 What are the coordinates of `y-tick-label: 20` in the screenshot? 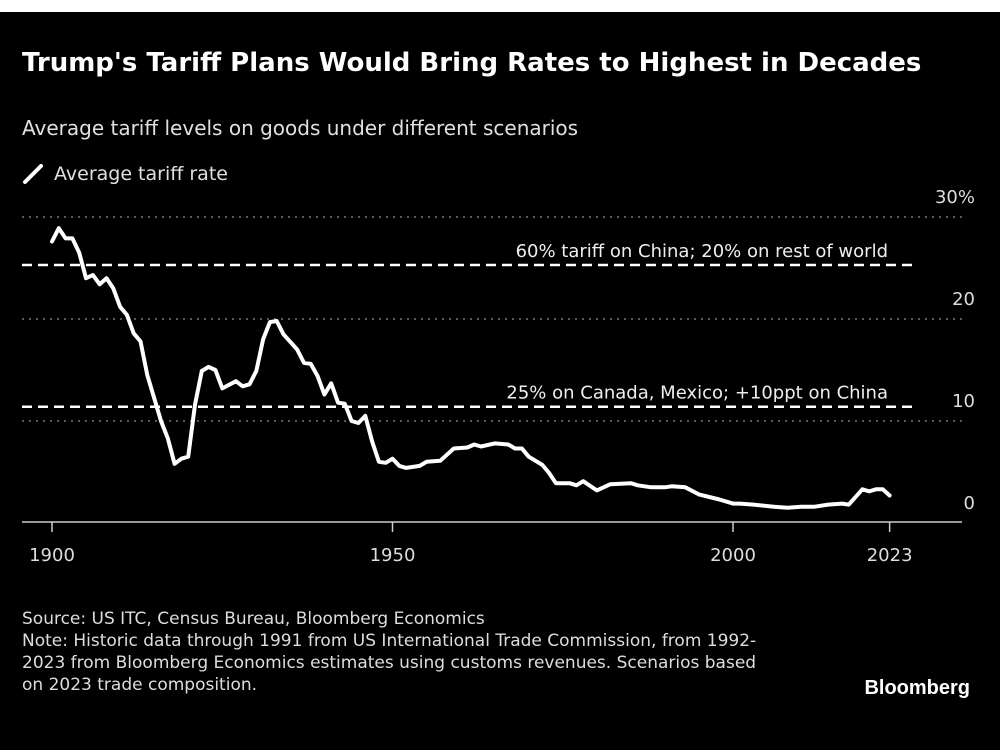 It's located at (963, 299).